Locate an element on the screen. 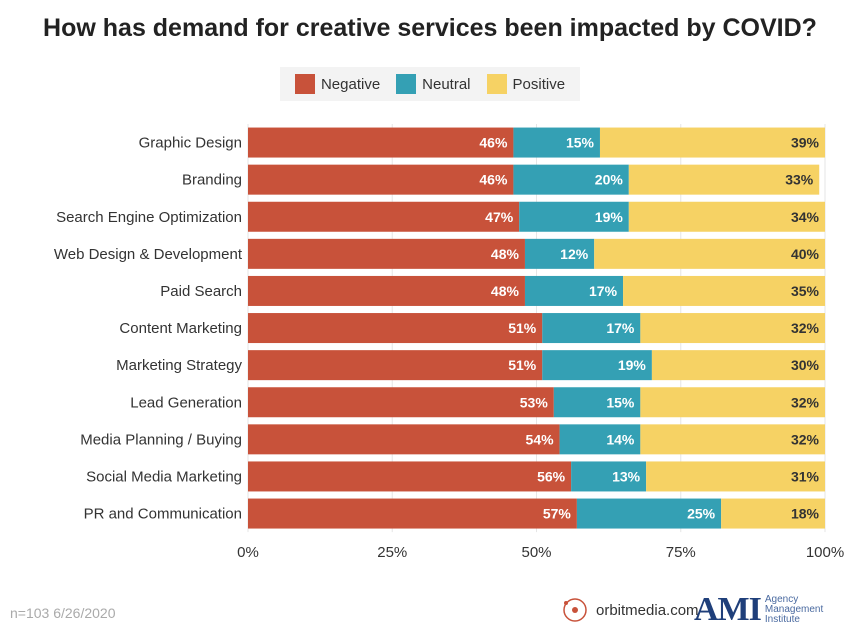  data-label: 13% is located at coordinates (626, 476).